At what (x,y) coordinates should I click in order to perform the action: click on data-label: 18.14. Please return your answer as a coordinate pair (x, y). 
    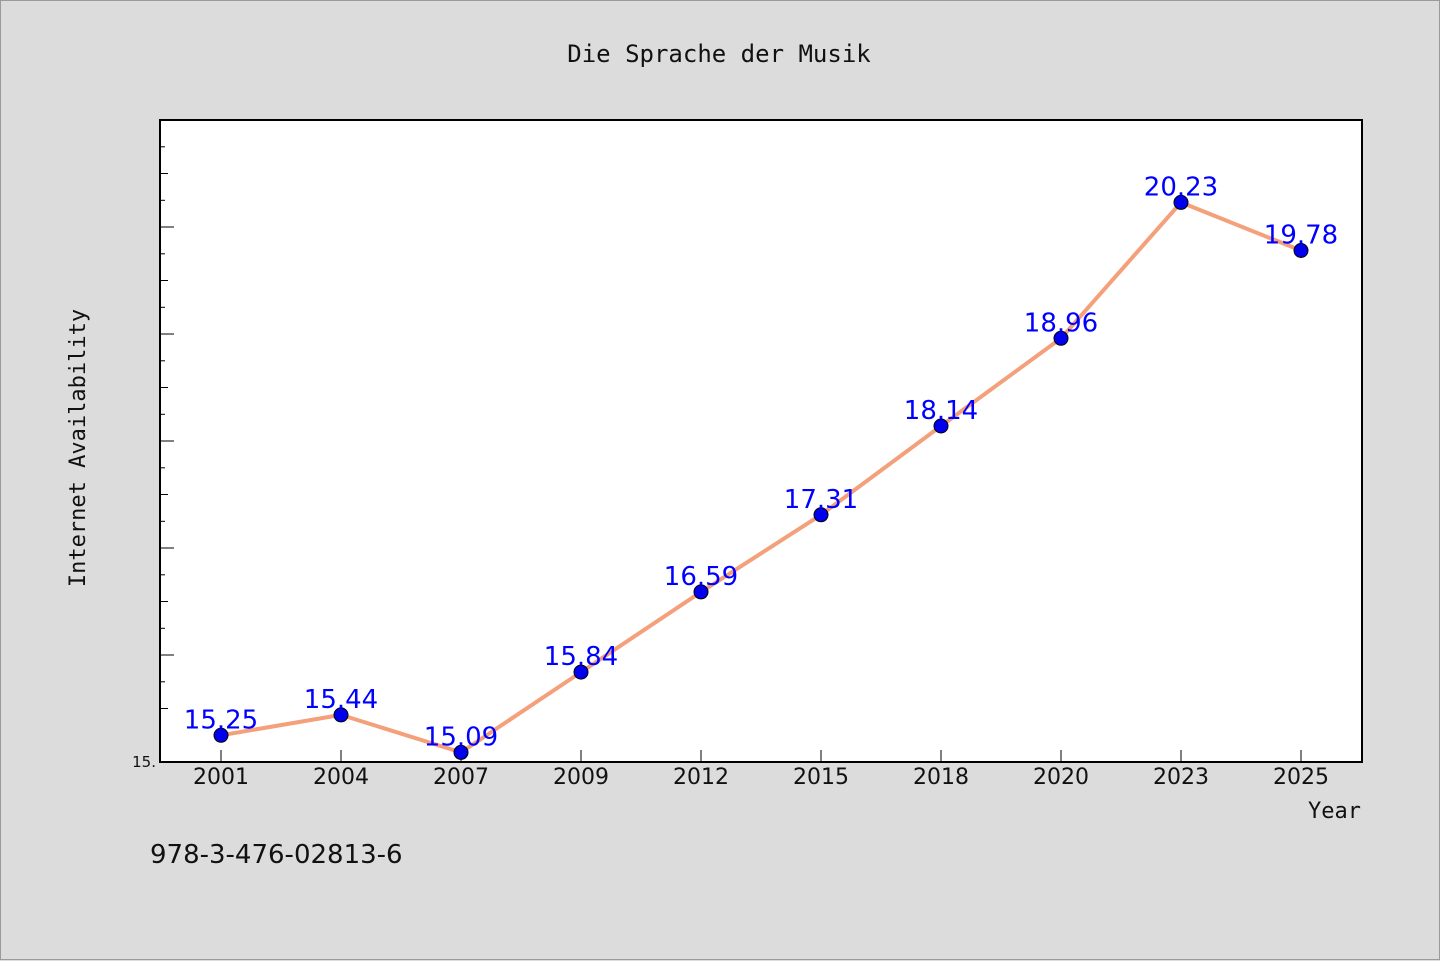
    Looking at the image, I should click on (941, 411).